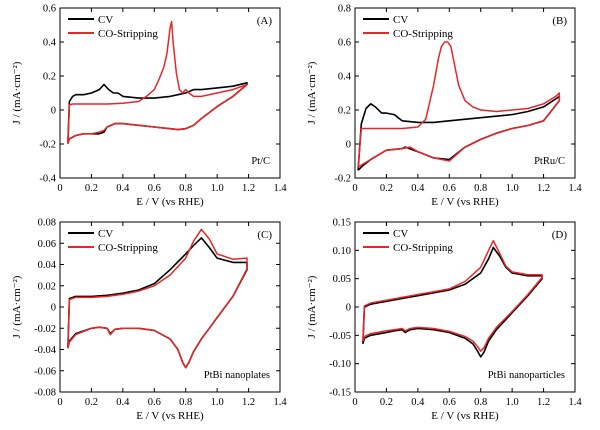 Image resolution: width=600 pixels, height=430 pixels. I want to click on y-tick-label: -0.15, so click(340, 393).